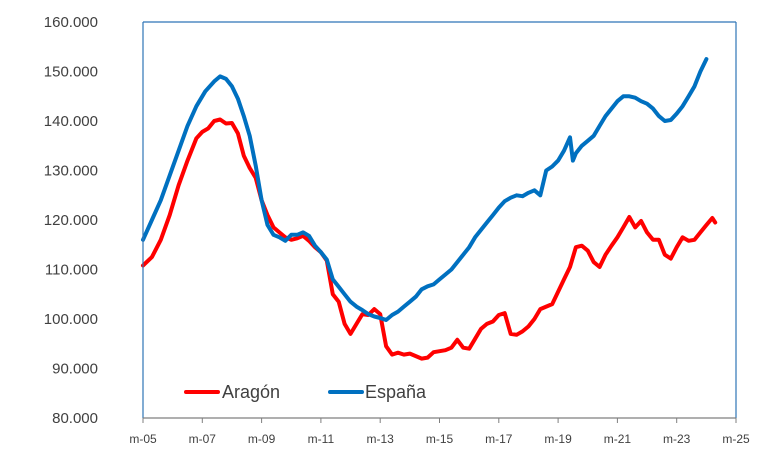 The width and height of the screenshot is (768, 462). I want to click on legend-item: Aragón, so click(232, 392).